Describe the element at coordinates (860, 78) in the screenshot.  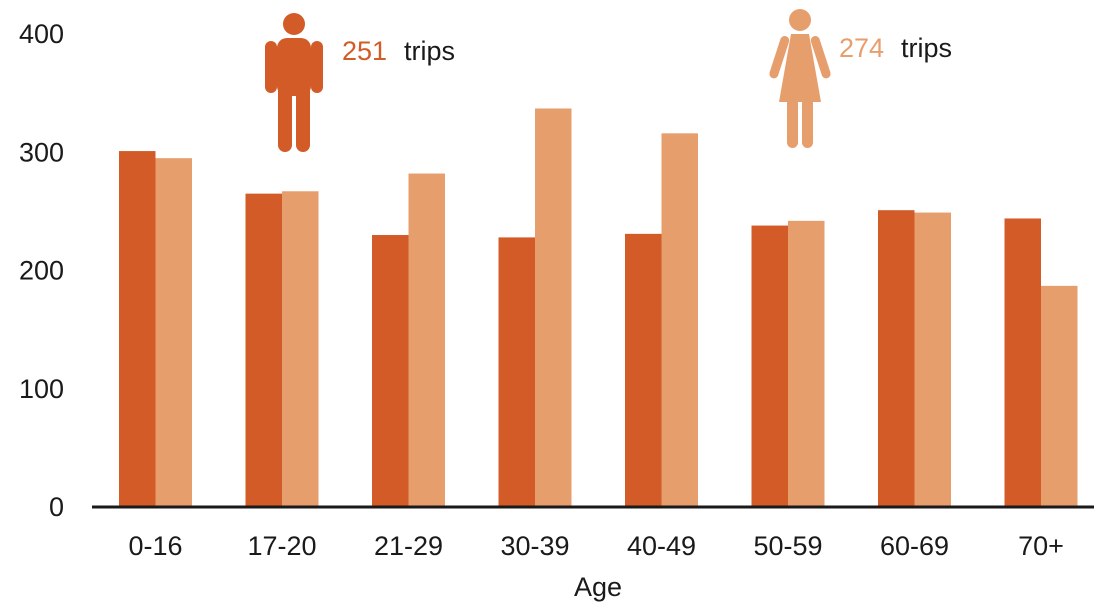
I see `female-annotation: 274 trips` at that location.